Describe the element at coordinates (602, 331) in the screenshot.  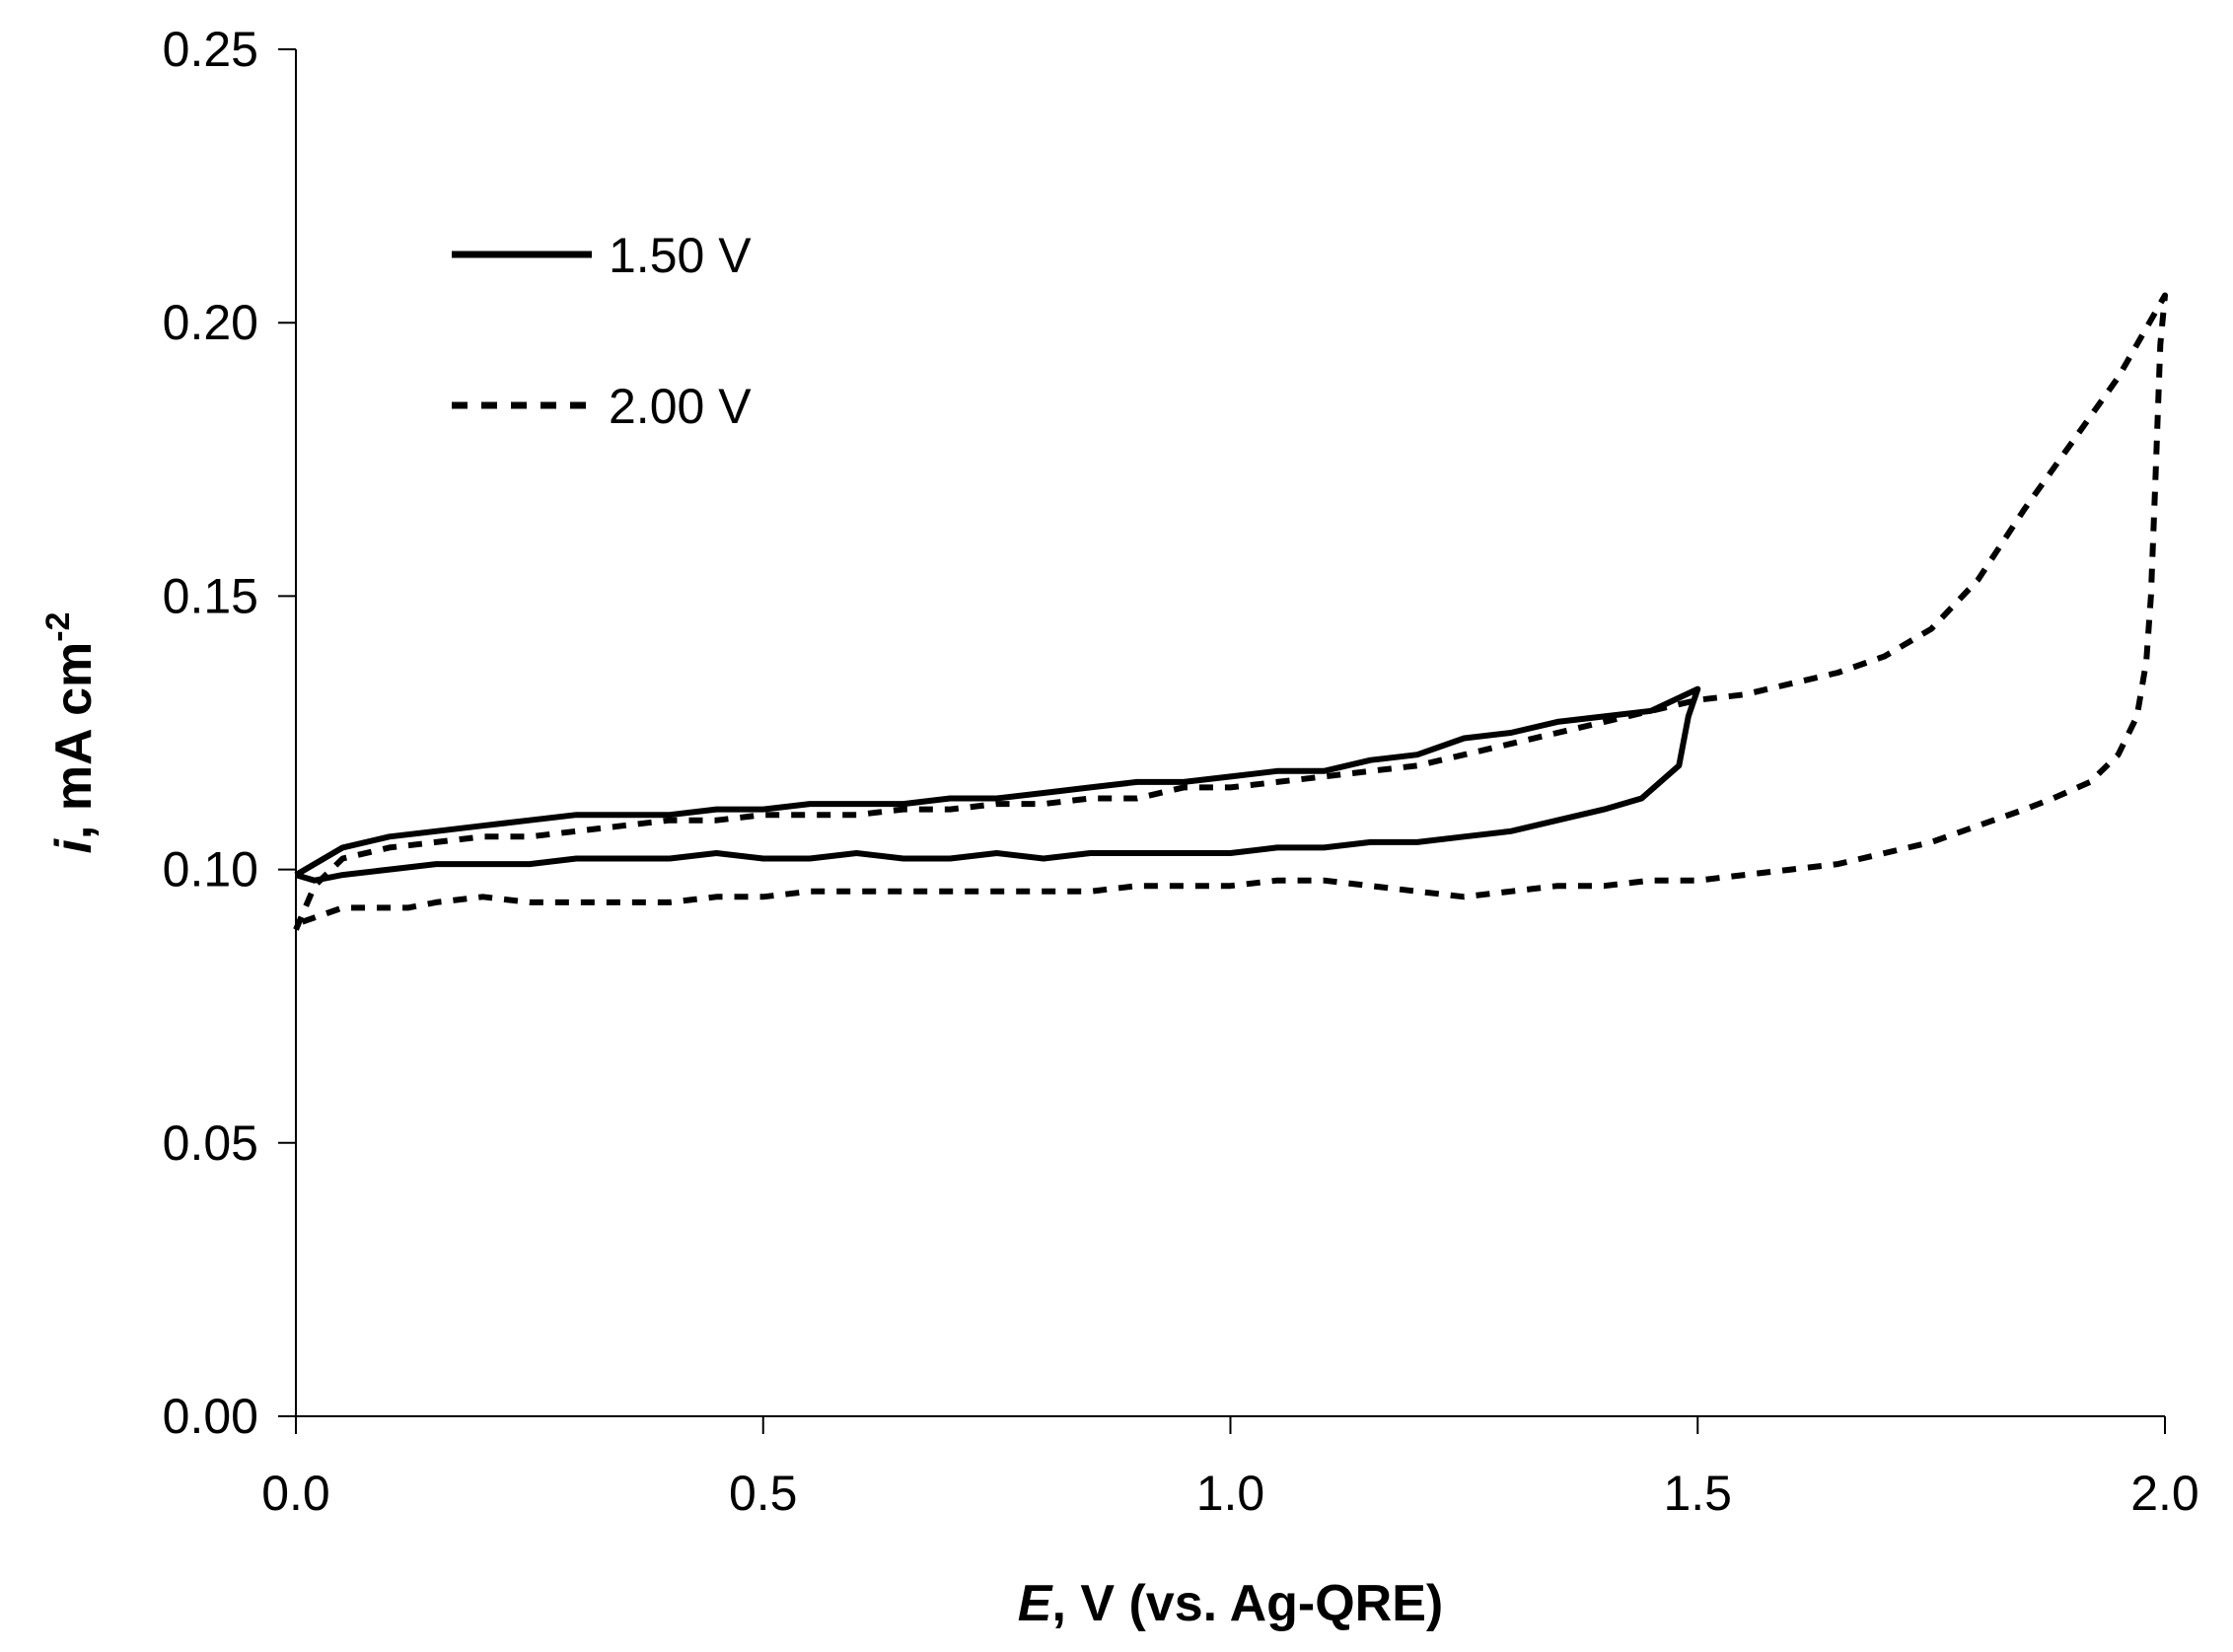
I see `legend: 1.50 V 2.00 V` at that location.